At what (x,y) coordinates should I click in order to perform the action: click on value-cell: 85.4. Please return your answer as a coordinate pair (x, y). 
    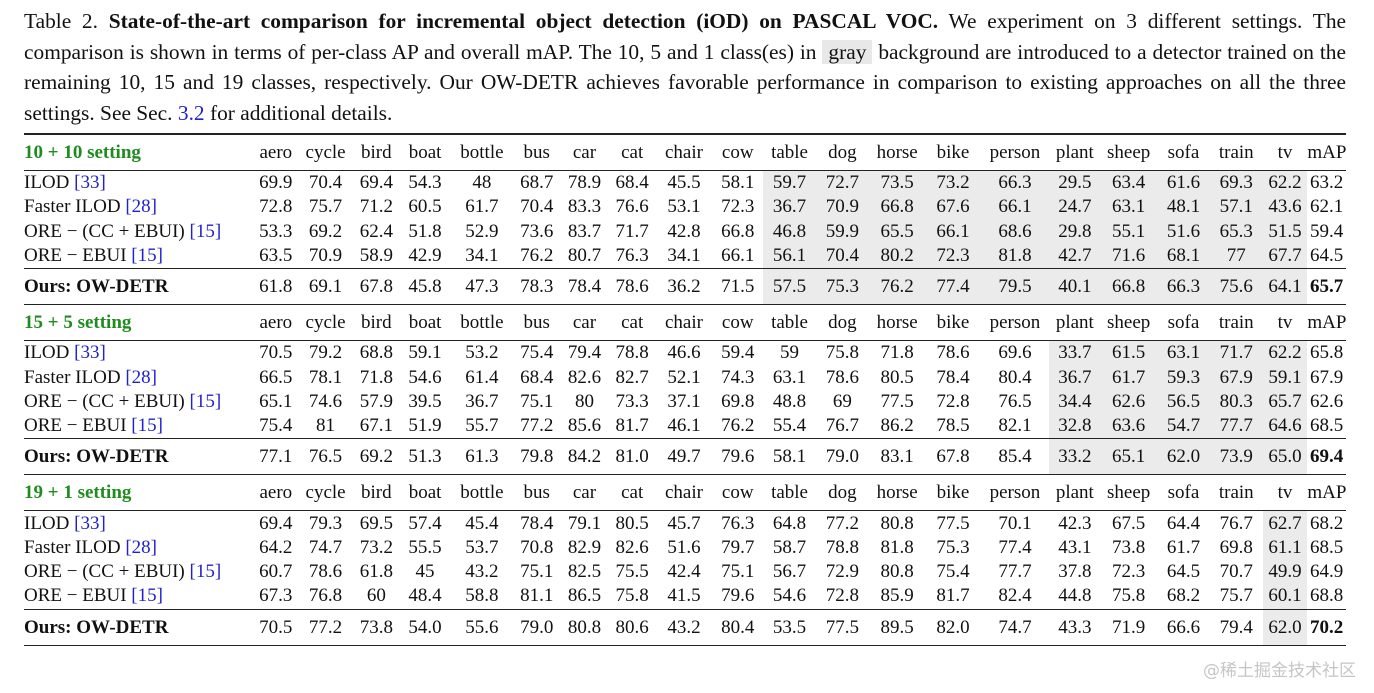
    Looking at the image, I should click on (1015, 457).